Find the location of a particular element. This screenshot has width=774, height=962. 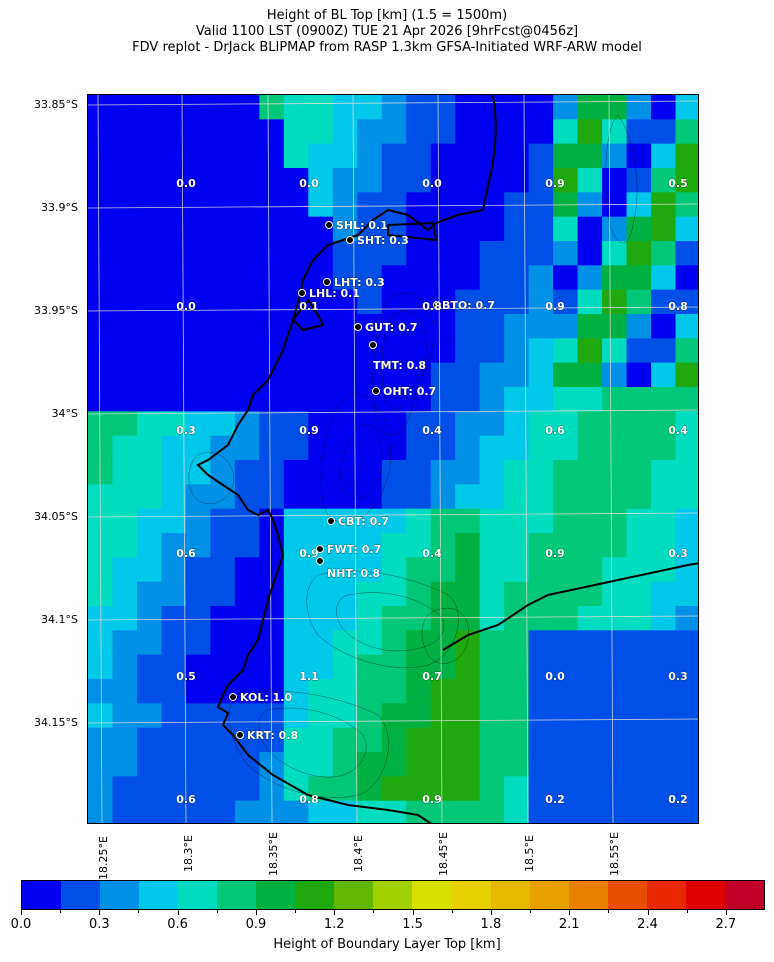

grid-value-label: 0.0 is located at coordinates (555, 676).